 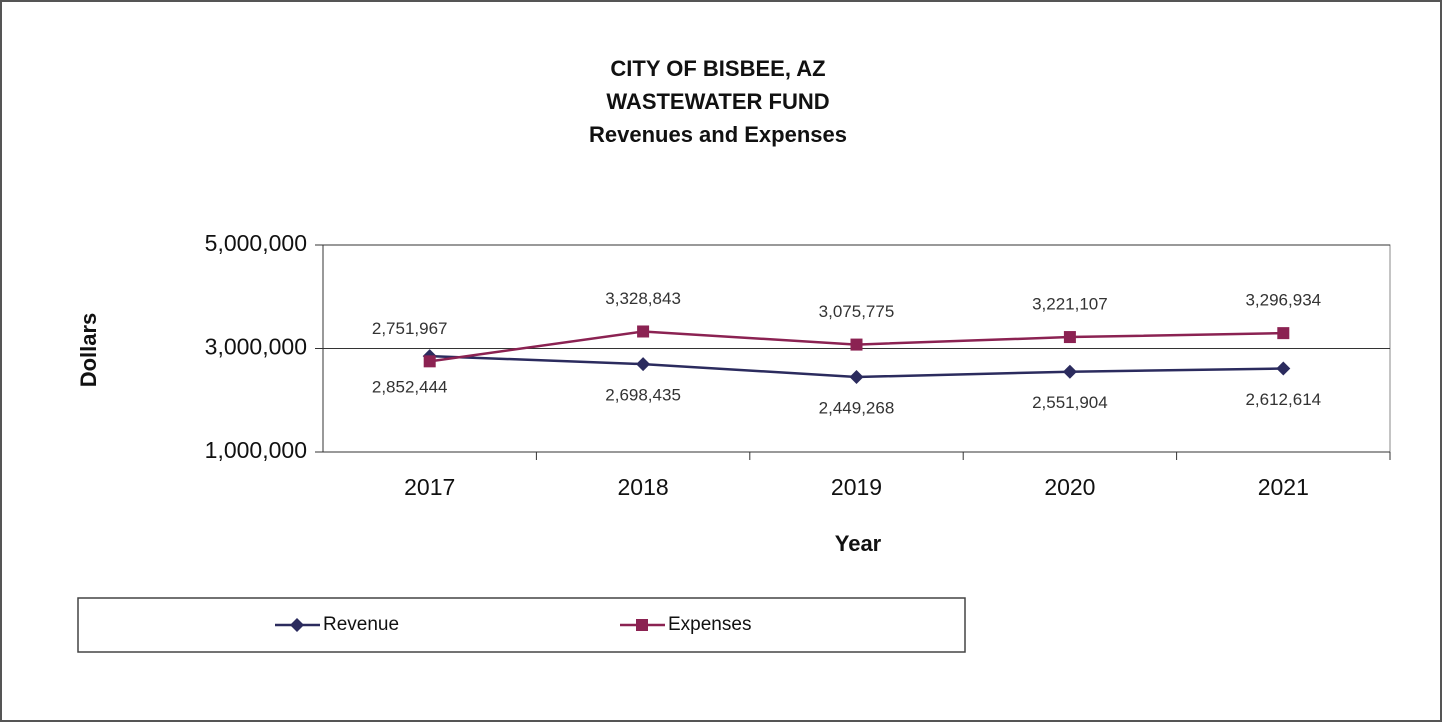 What do you see at coordinates (1283, 399) in the screenshot?
I see `data-label: 2,612,614` at bounding box center [1283, 399].